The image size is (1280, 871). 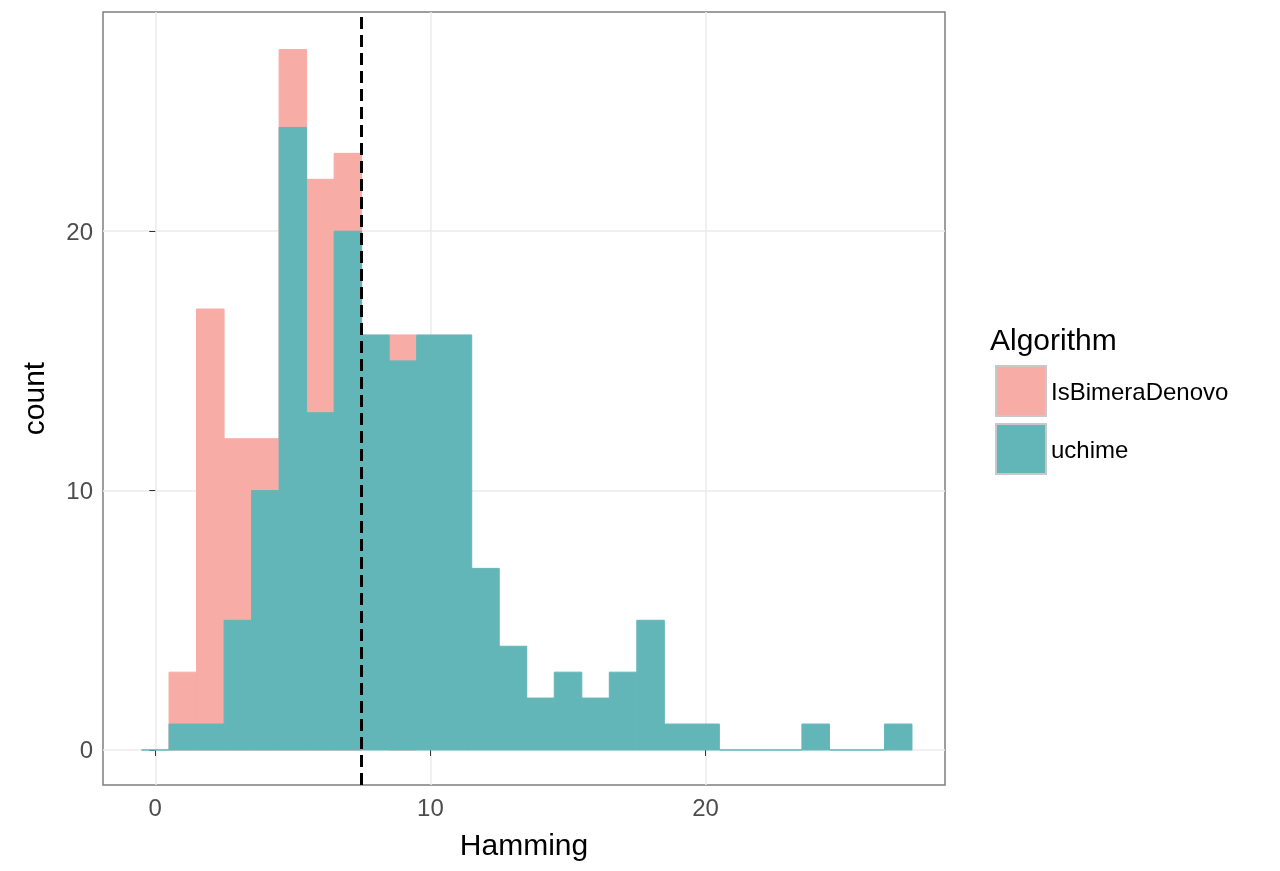 What do you see at coordinates (524, 844) in the screenshot?
I see `x-axis-title: Hamming` at bounding box center [524, 844].